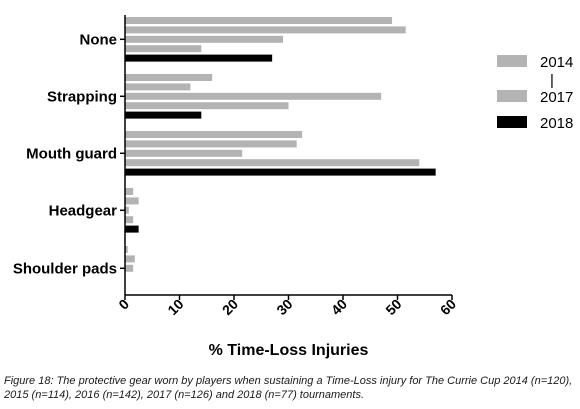 The height and width of the screenshot is (409, 580). I want to click on bar-mouth-guard-2017, so click(272, 163).